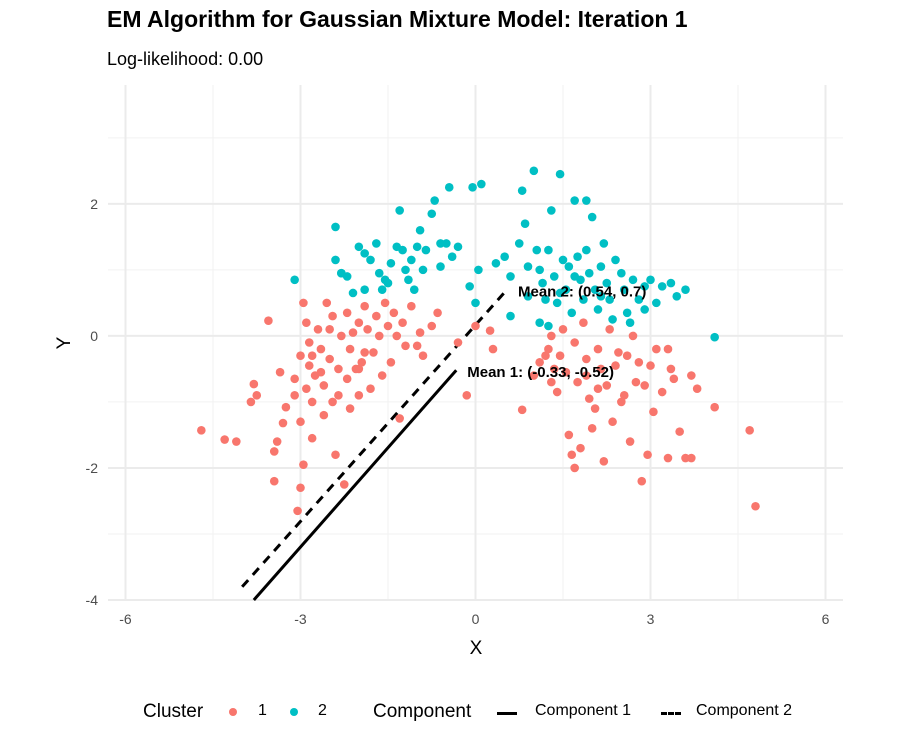 Image resolution: width=900 pixels, height=750 pixels. Describe the element at coordinates (92, 600) in the screenshot. I see `y-tick-label: -4` at that location.